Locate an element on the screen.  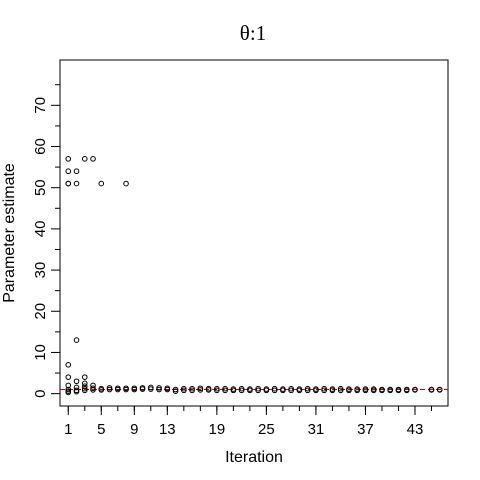
x-tick-label: 13 is located at coordinates (167, 429).